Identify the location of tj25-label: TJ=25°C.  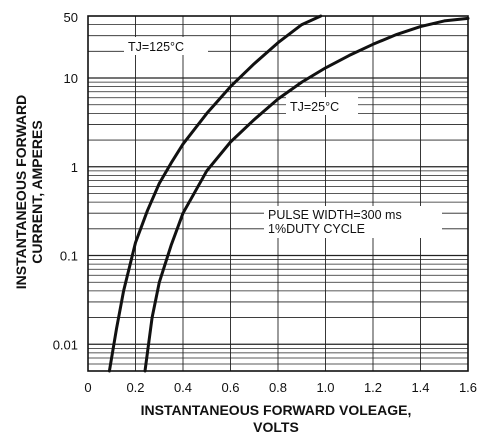
(314, 107).